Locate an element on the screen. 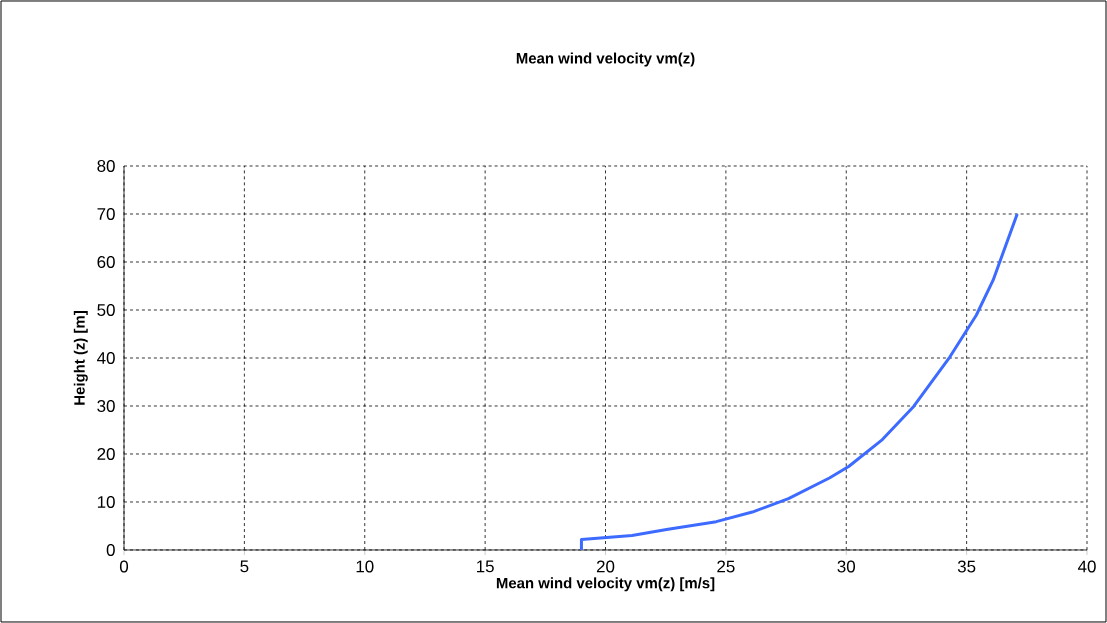  x-tick-label: 35 is located at coordinates (966, 566).